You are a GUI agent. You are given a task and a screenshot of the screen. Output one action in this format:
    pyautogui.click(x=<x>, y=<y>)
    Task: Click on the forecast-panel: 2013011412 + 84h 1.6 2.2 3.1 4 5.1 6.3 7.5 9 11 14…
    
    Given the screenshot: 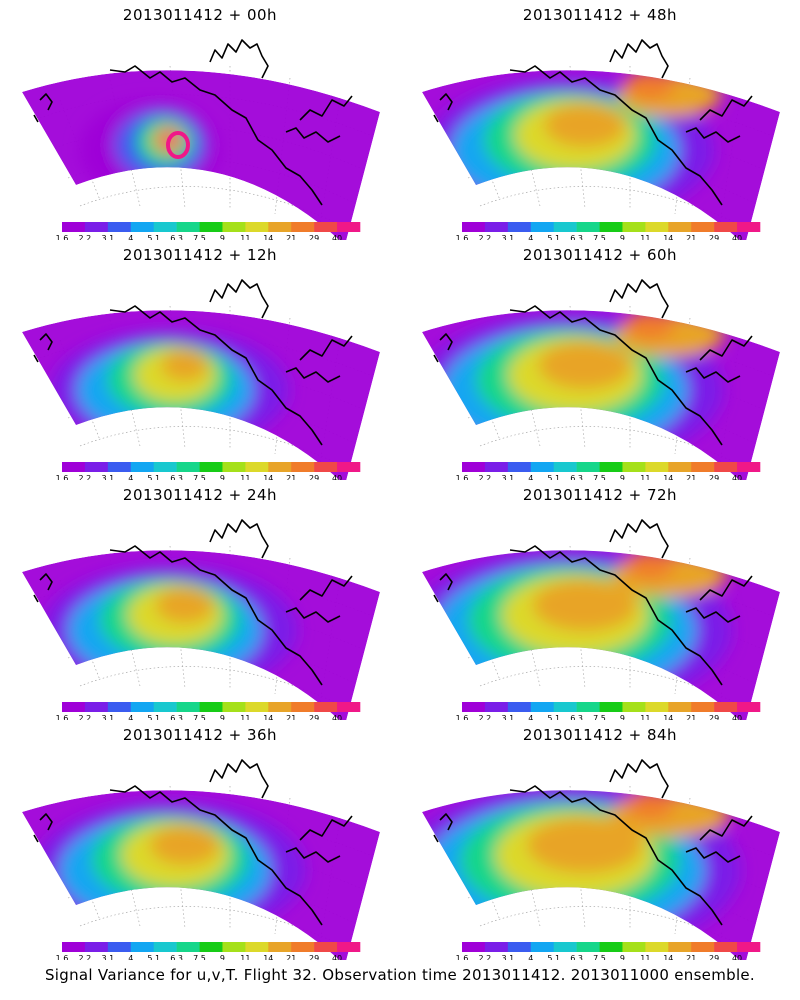 What is the action you would take?
    pyautogui.click(x=600, y=840)
    